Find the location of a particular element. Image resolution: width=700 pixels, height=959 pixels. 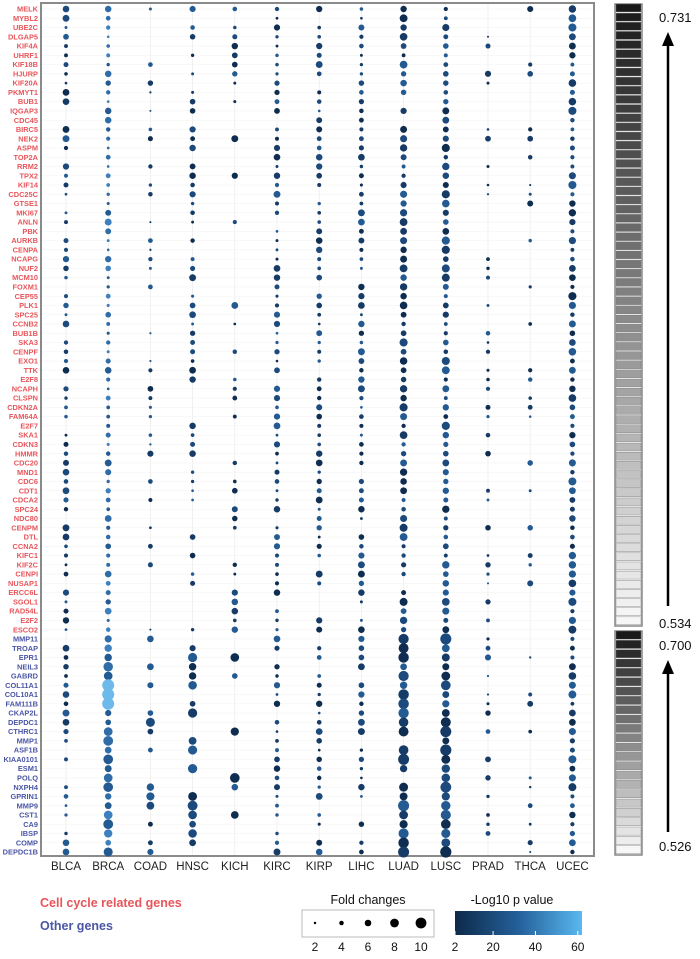

gene-label: MKI67 is located at coordinates (27, 212).